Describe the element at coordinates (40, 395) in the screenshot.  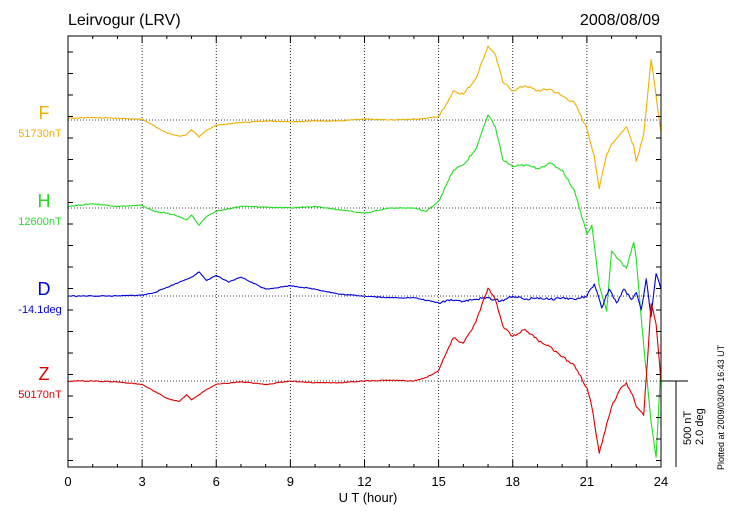
I see `series-baseline-z: 50170nT` at that location.